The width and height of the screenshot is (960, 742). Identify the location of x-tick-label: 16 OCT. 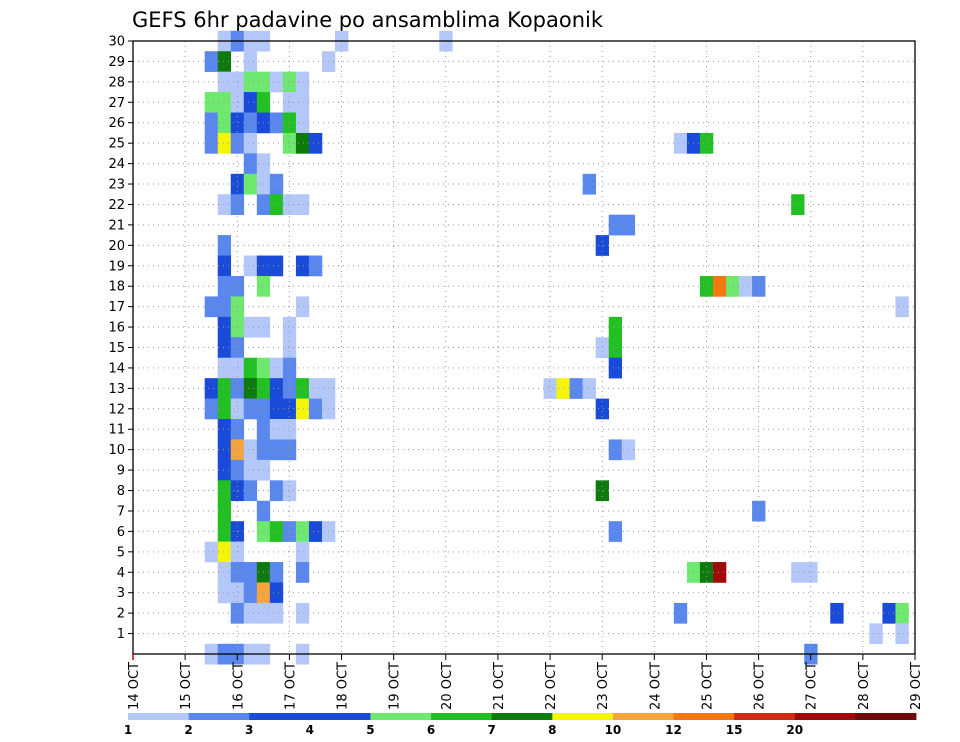
(238, 686).